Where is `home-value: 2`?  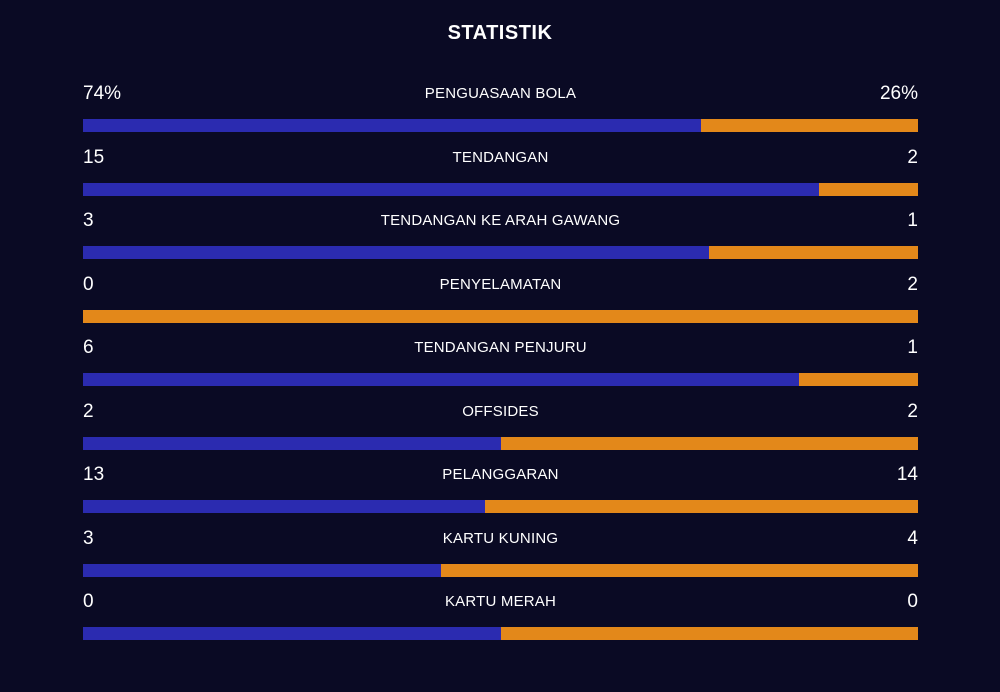
home-value: 2 is located at coordinates (88, 411).